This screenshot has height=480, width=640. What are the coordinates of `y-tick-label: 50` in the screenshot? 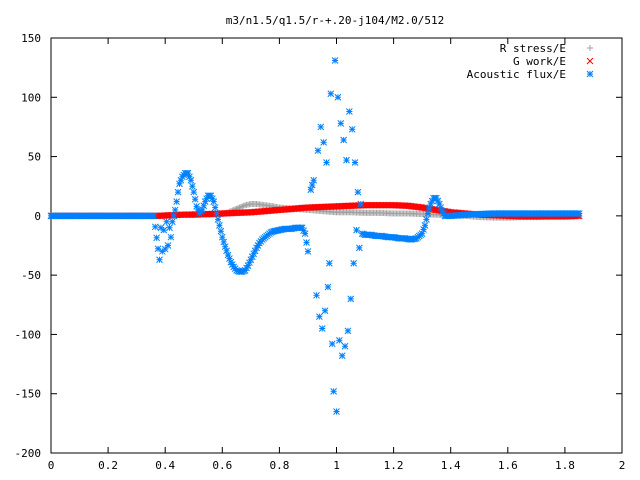 It's located at (34, 157).